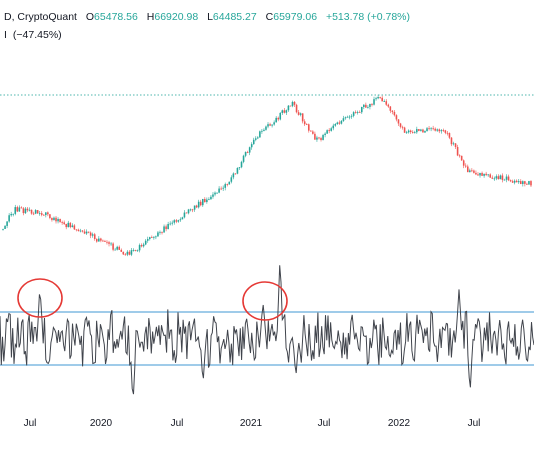 This screenshot has height=462, width=534. What do you see at coordinates (252, 423) in the screenshot?
I see `x-axis: Jul 2020 Jul 2021 Jul 2022 Jul` at bounding box center [252, 423].